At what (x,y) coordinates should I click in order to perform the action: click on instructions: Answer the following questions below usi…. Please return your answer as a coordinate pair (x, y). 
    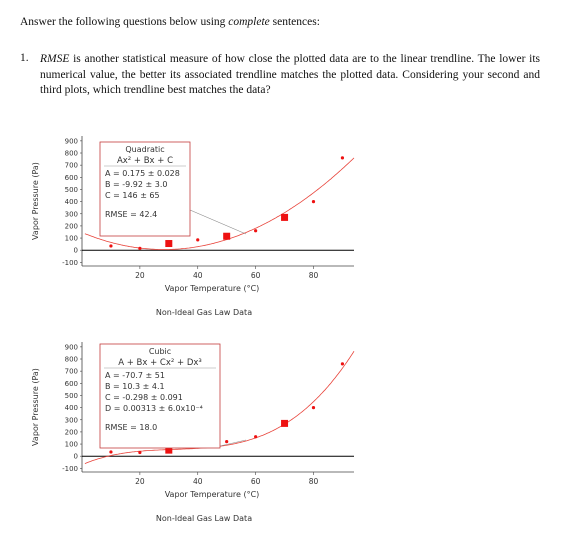
    Looking at the image, I should click on (170, 22).